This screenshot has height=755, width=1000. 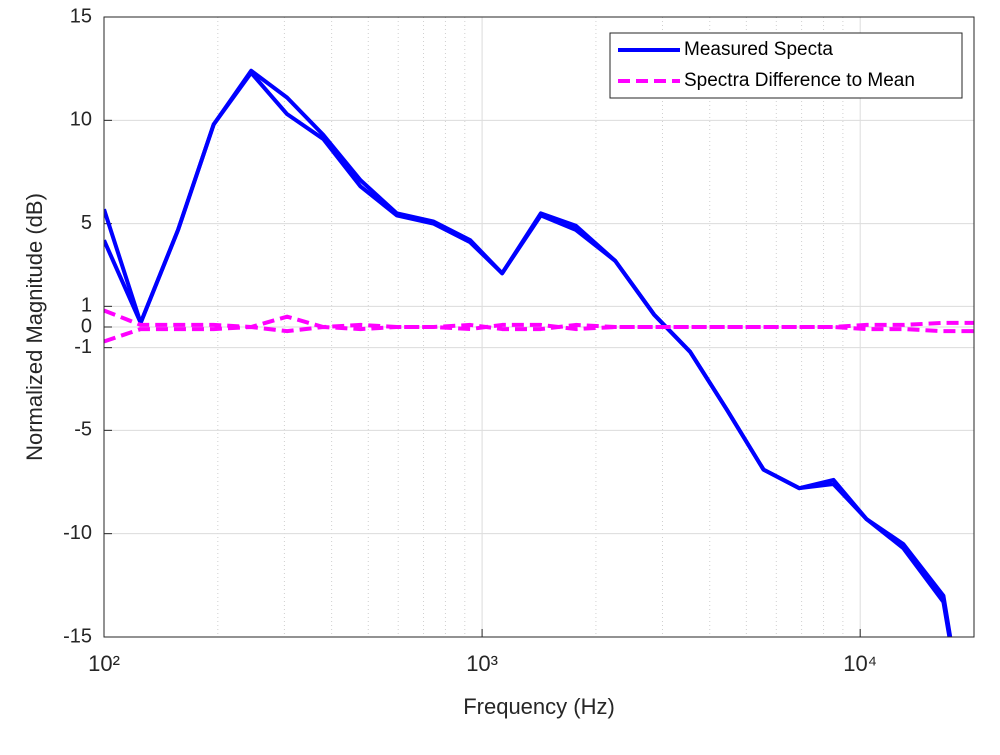 I want to click on y-tick-label: -1, so click(x=83, y=347).